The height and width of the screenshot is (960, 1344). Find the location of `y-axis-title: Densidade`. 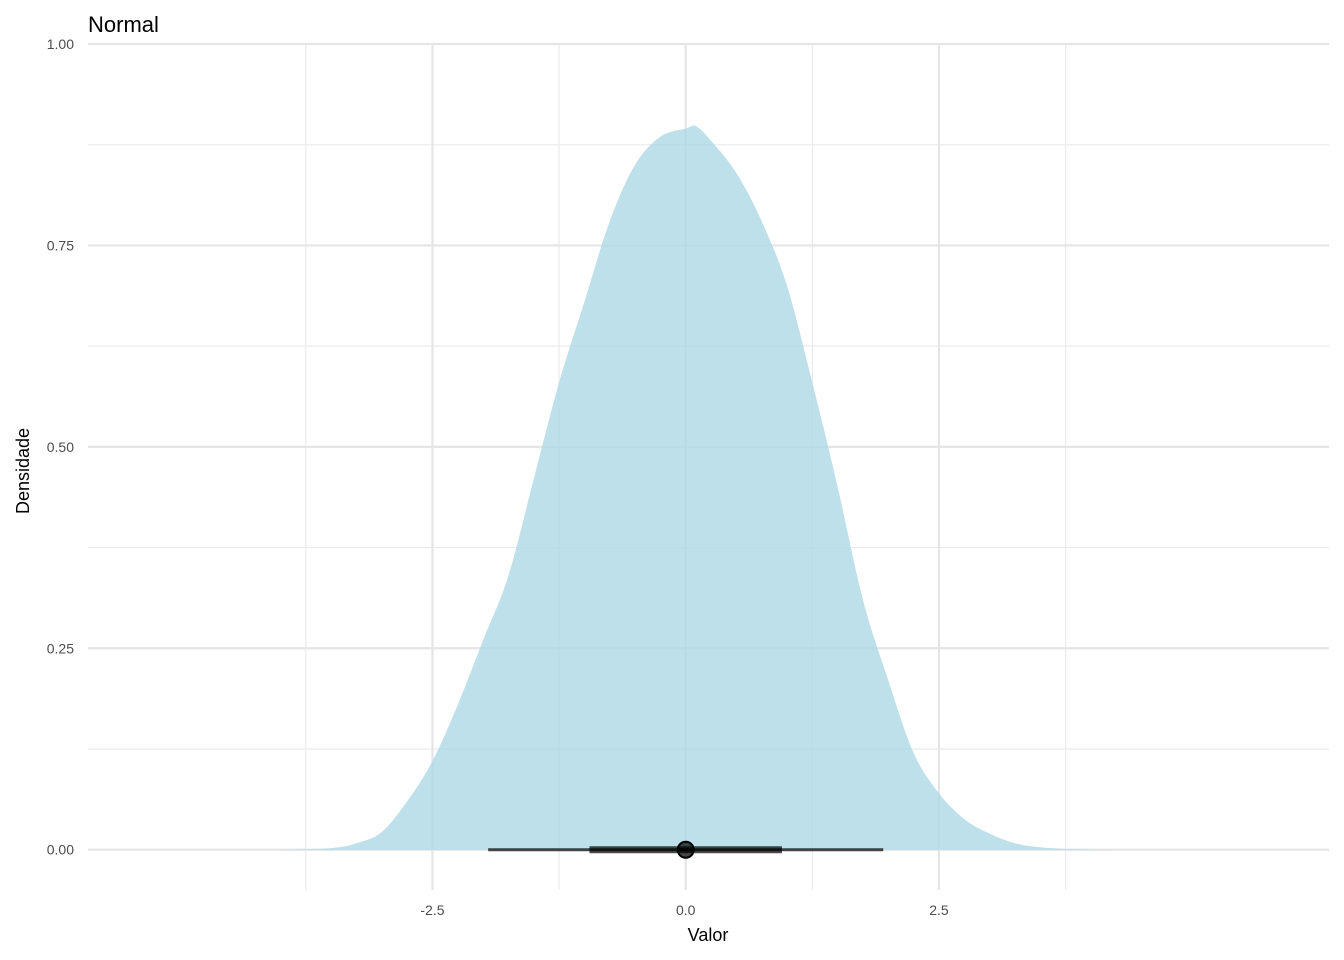

y-axis-title: Densidade is located at coordinates (23, 471).